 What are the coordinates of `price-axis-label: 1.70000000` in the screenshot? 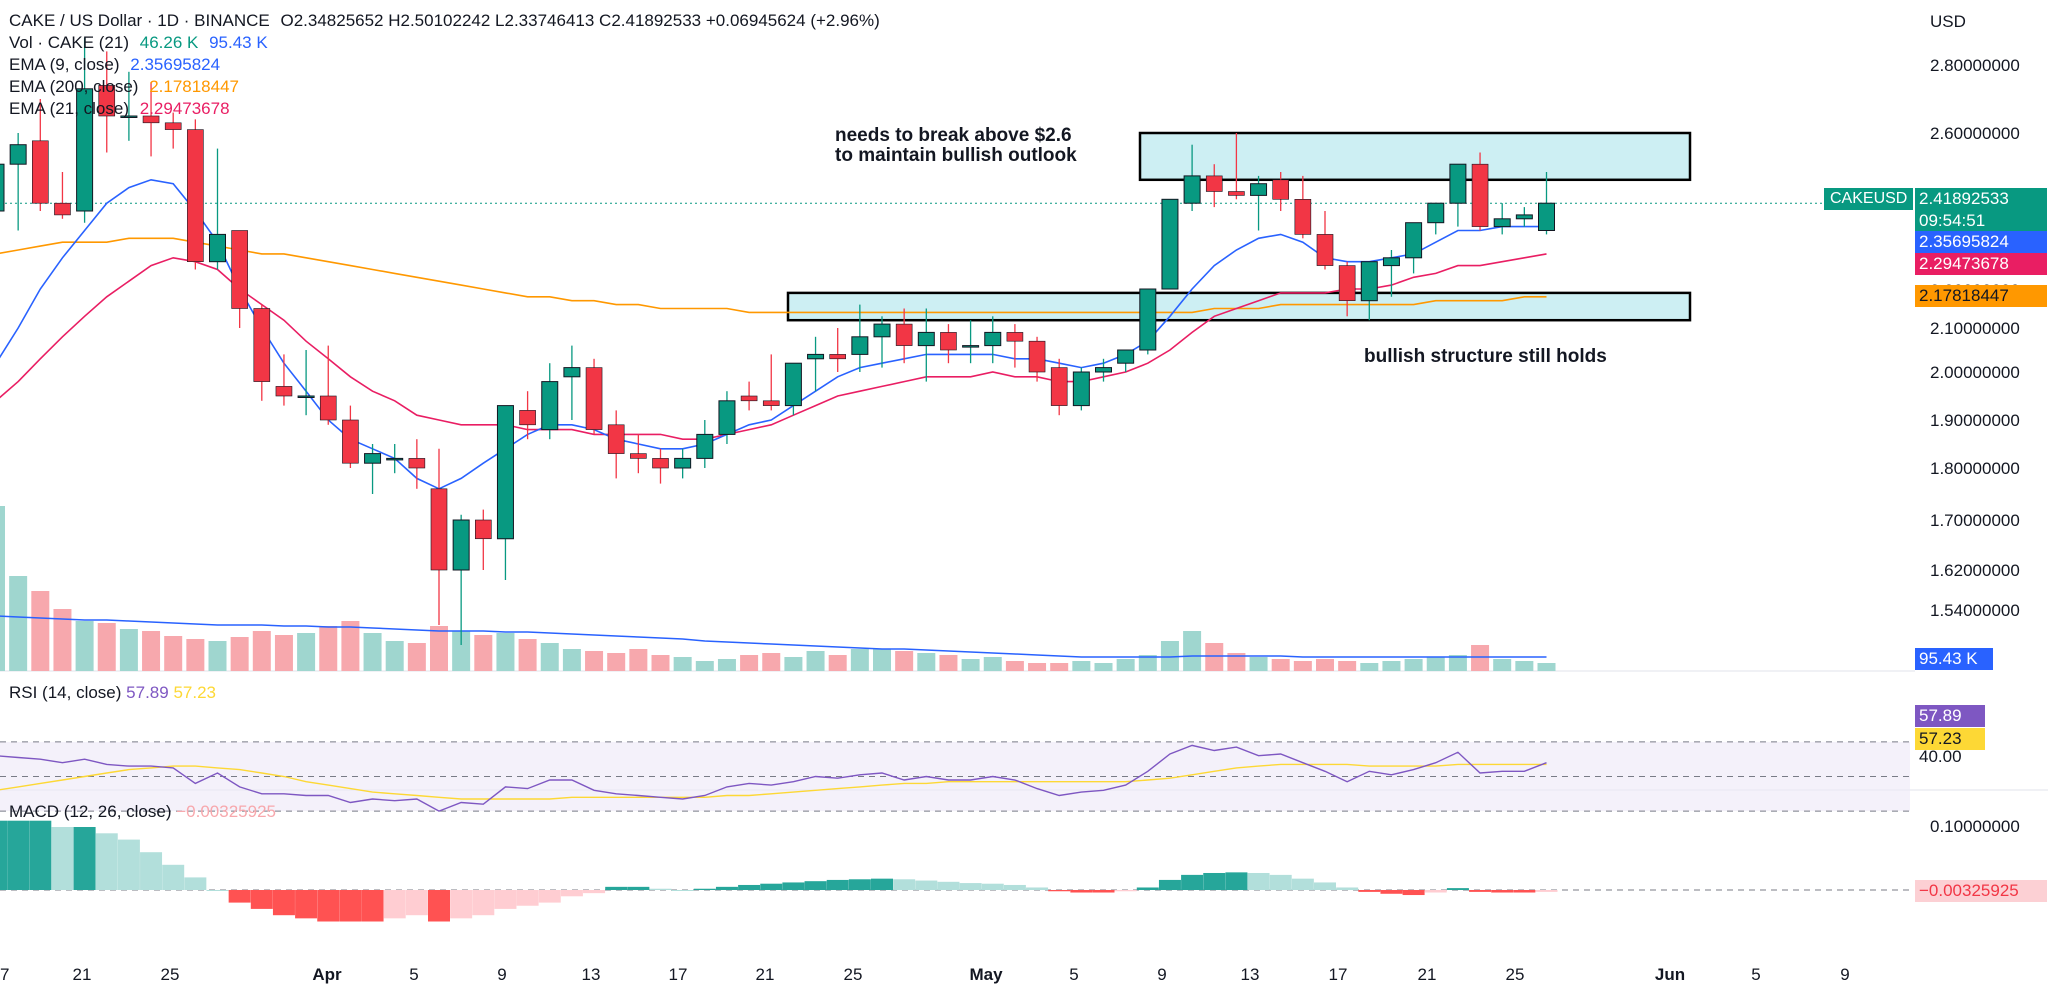 It's located at (1975, 520).